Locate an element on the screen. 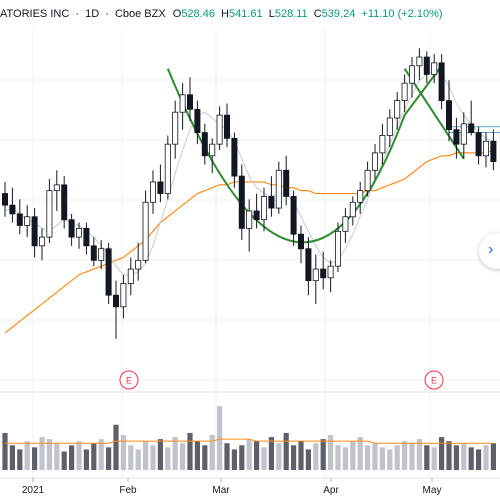  interval-label: 1D is located at coordinates (92, 14).